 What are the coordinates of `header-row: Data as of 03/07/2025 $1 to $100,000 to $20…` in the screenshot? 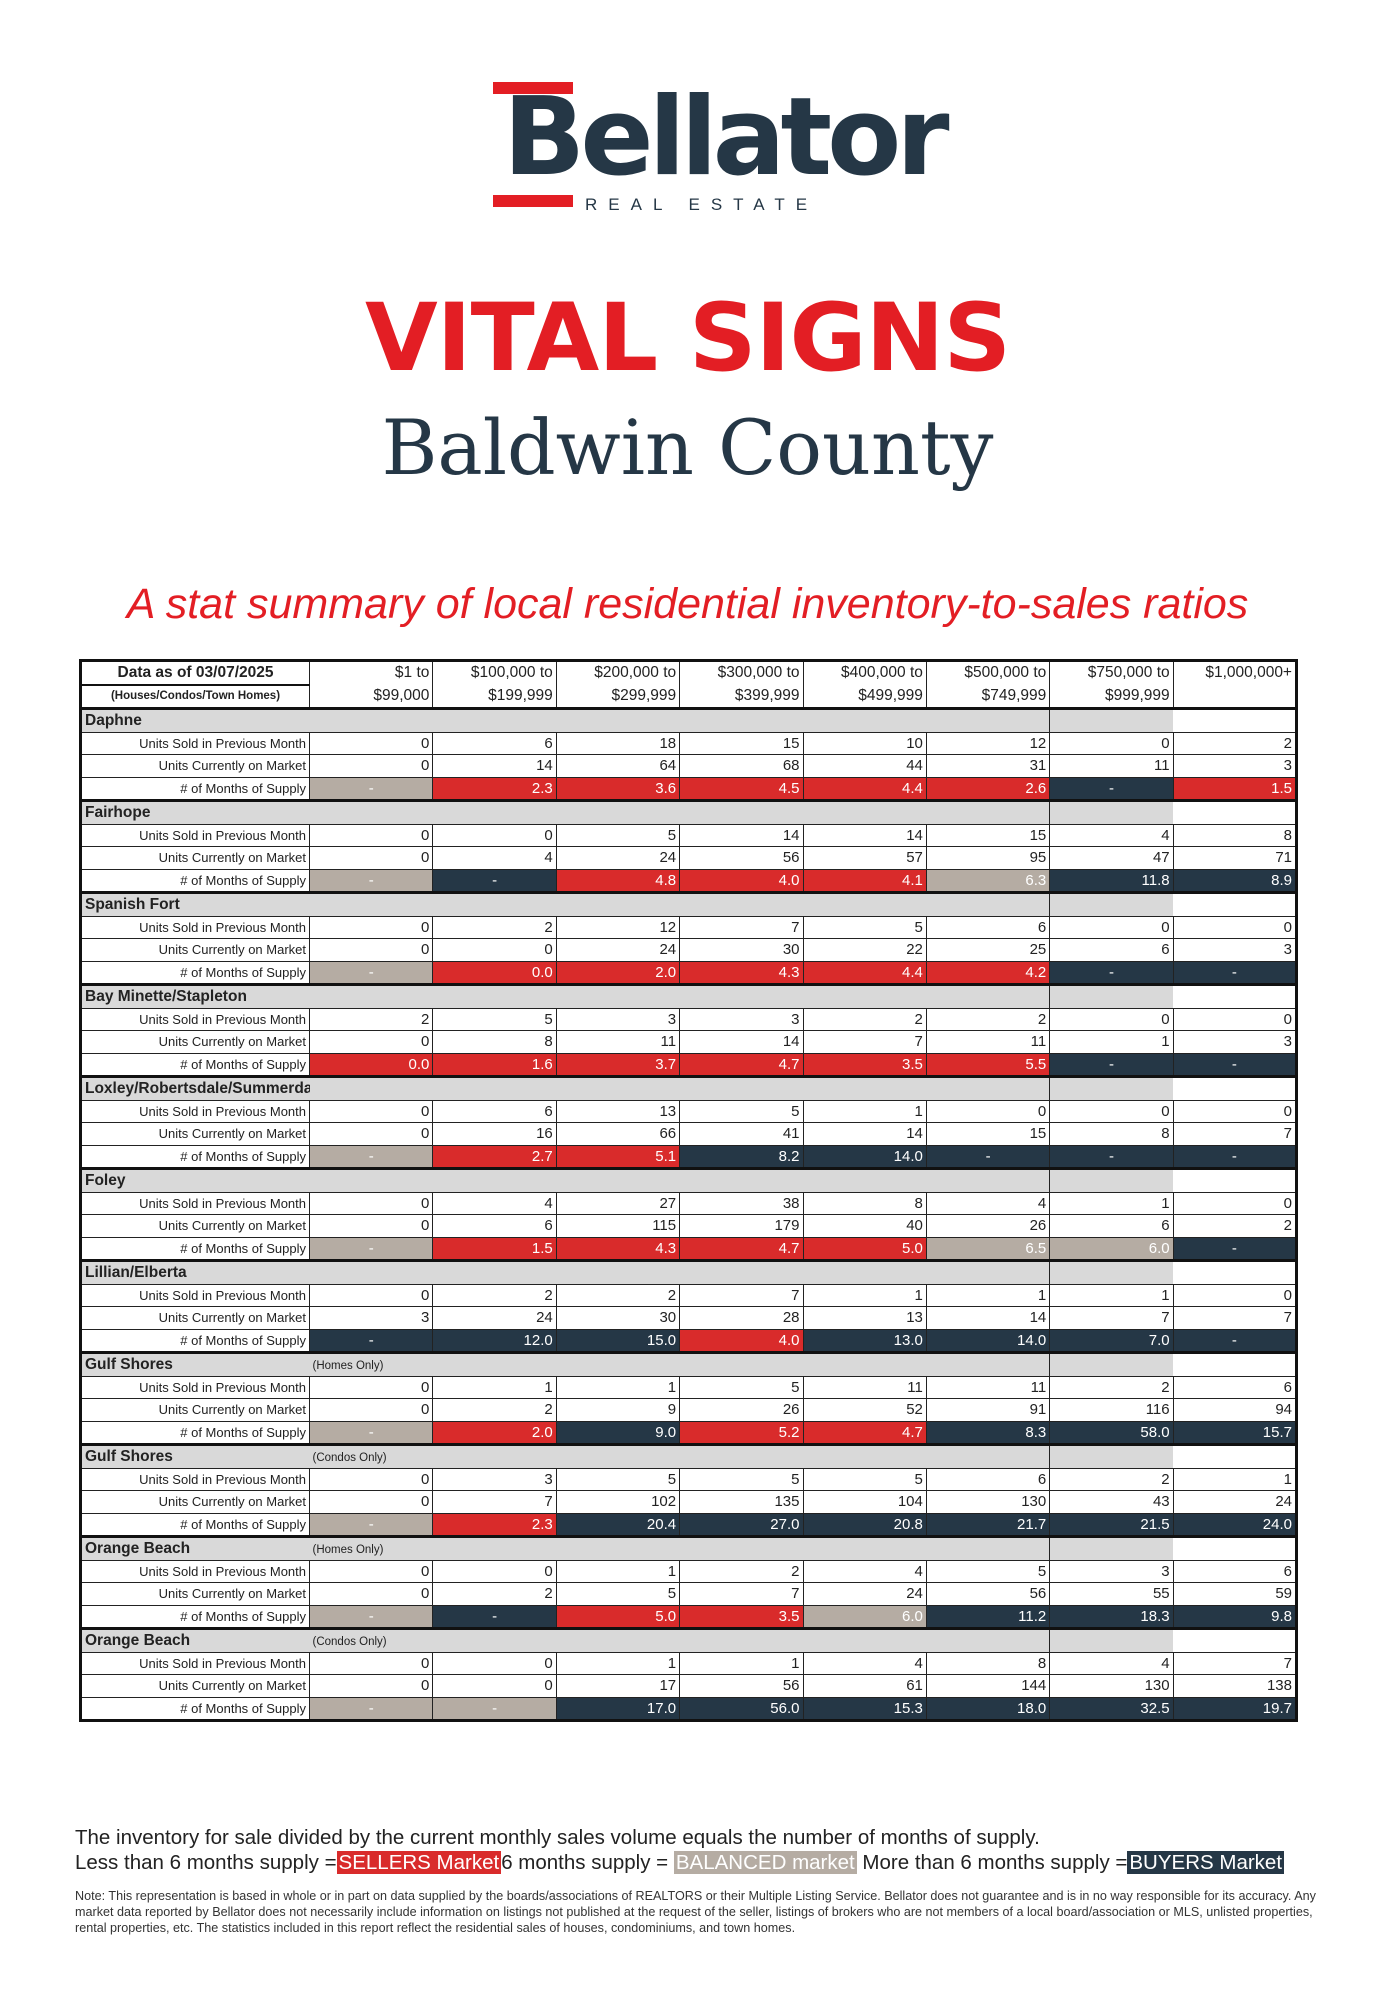 It's located at (689, 673).